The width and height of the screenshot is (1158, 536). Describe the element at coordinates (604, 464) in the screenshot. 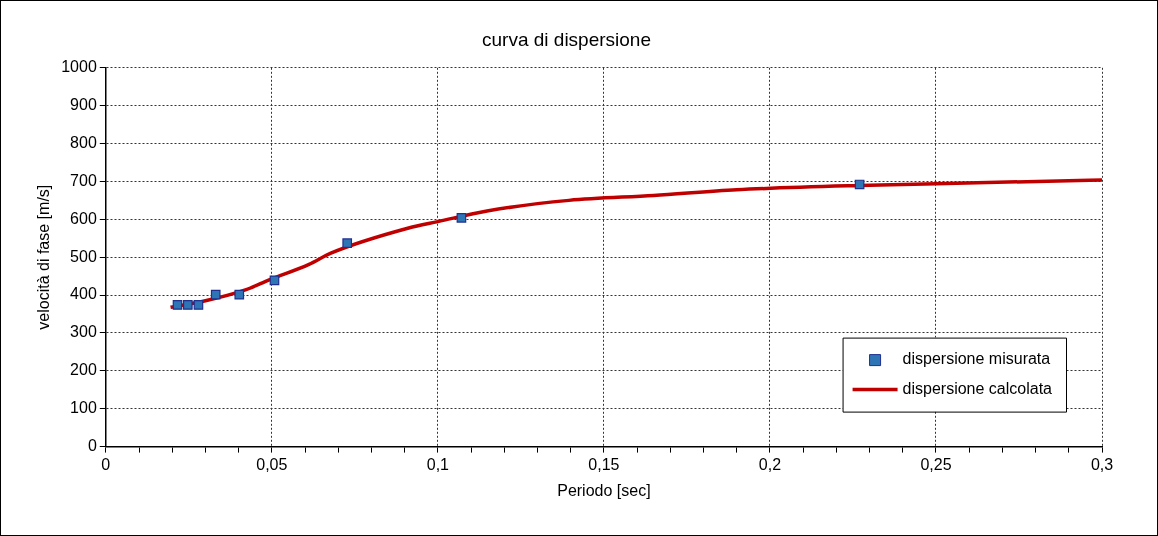

I see `x-tick-label: 0,15` at that location.